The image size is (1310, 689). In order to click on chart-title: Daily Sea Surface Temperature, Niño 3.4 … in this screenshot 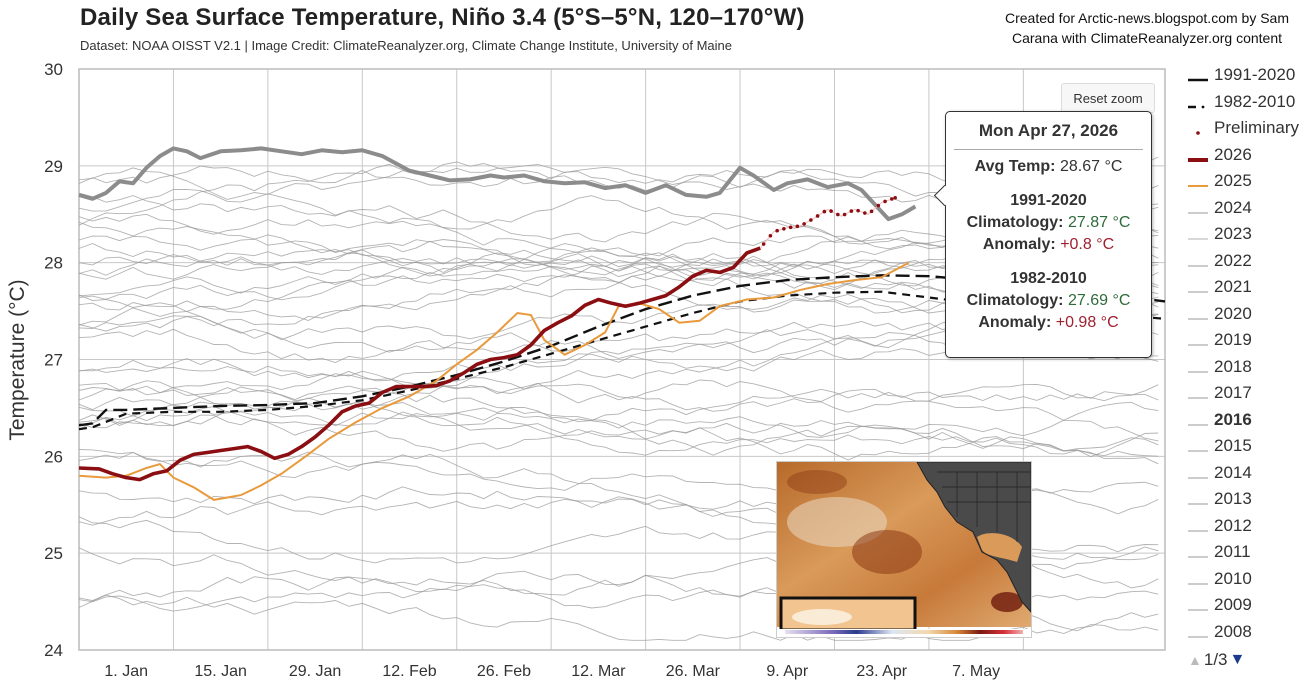, I will do `click(442, 17)`.